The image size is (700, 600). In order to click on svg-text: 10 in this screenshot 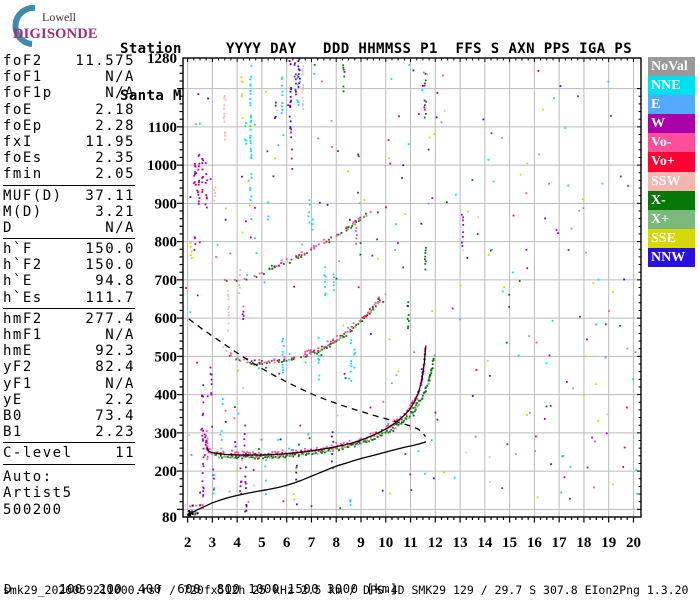, I will do `click(385, 543)`.